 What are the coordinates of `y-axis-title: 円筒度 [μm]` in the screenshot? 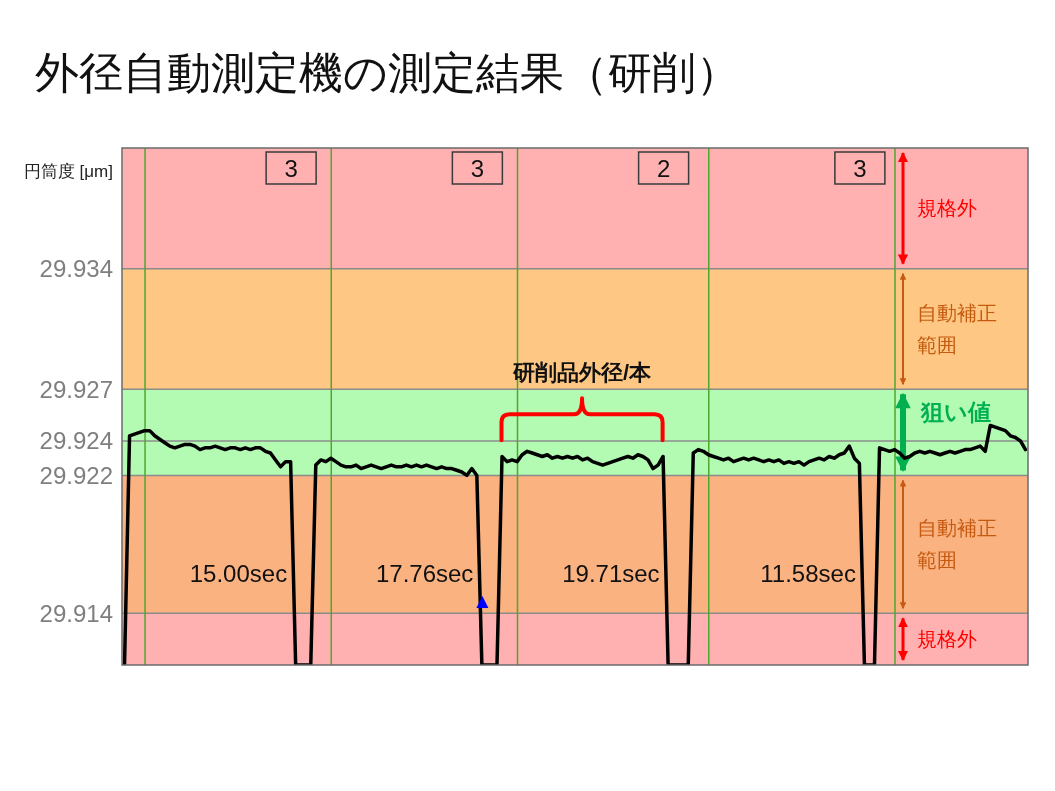 It's located at (68, 171).